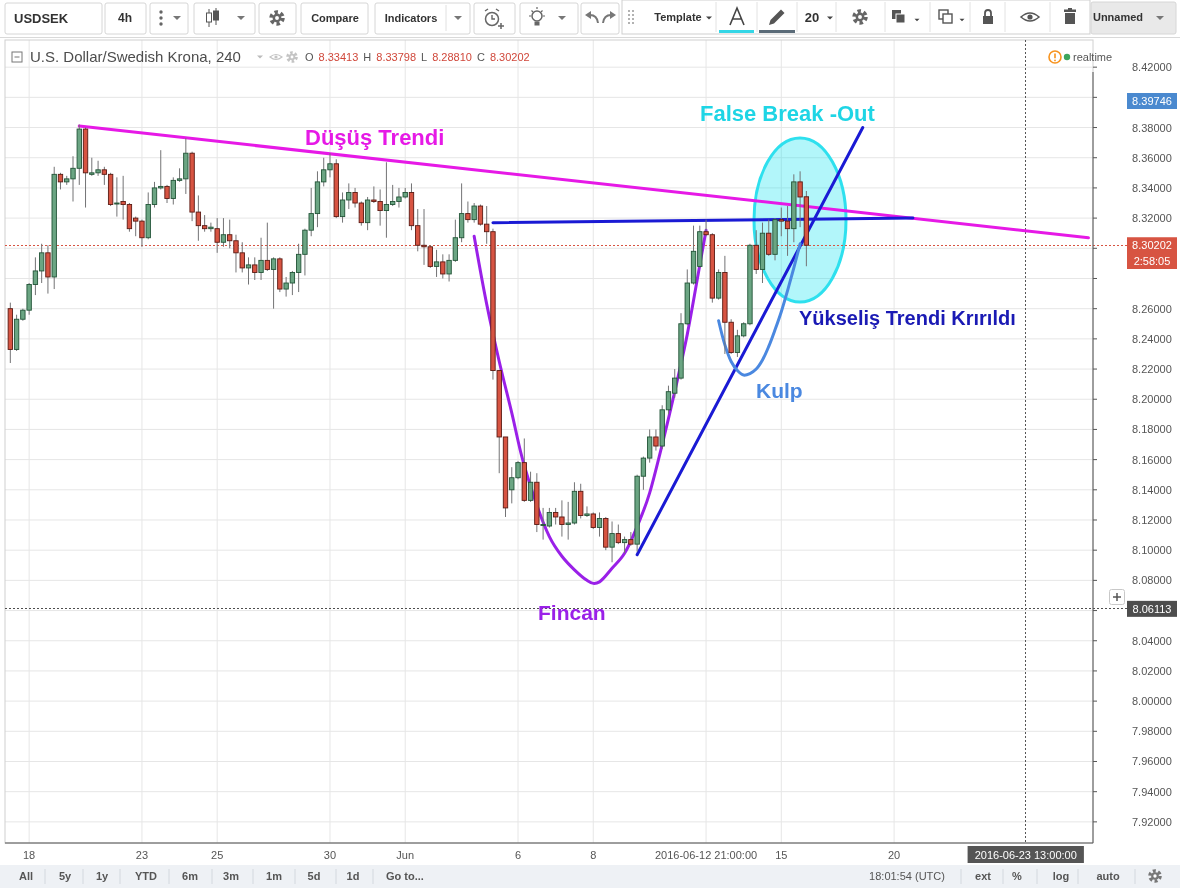 The height and width of the screenshot is (888, 1180). Describe the element at coordinates (1152, 399) in the screenshot. I see `y-tick-label: 8.20000` at that location.